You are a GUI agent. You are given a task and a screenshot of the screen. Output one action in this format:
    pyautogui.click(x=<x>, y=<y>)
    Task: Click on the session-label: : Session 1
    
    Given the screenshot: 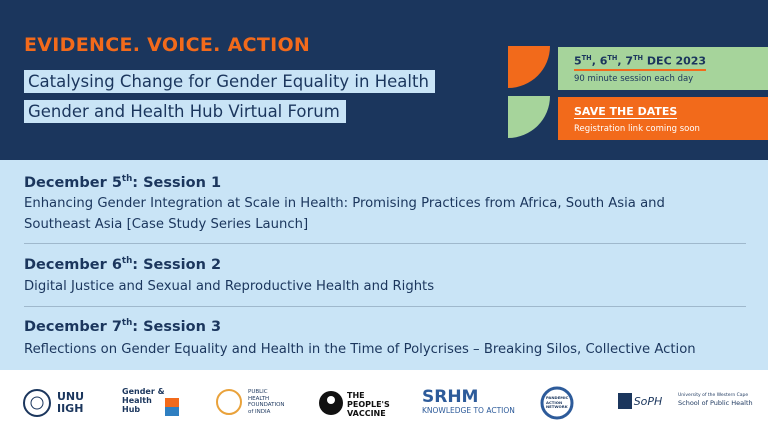 What is the action you would take?
    pyautogui.click(x=177, y=182)
    